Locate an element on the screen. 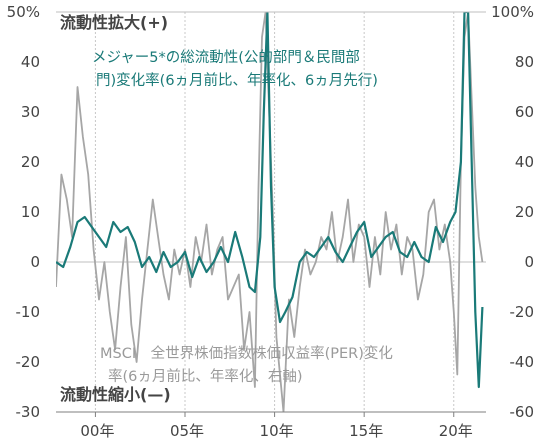  left-tick-label: 40 is located at coordinates (30, 62).